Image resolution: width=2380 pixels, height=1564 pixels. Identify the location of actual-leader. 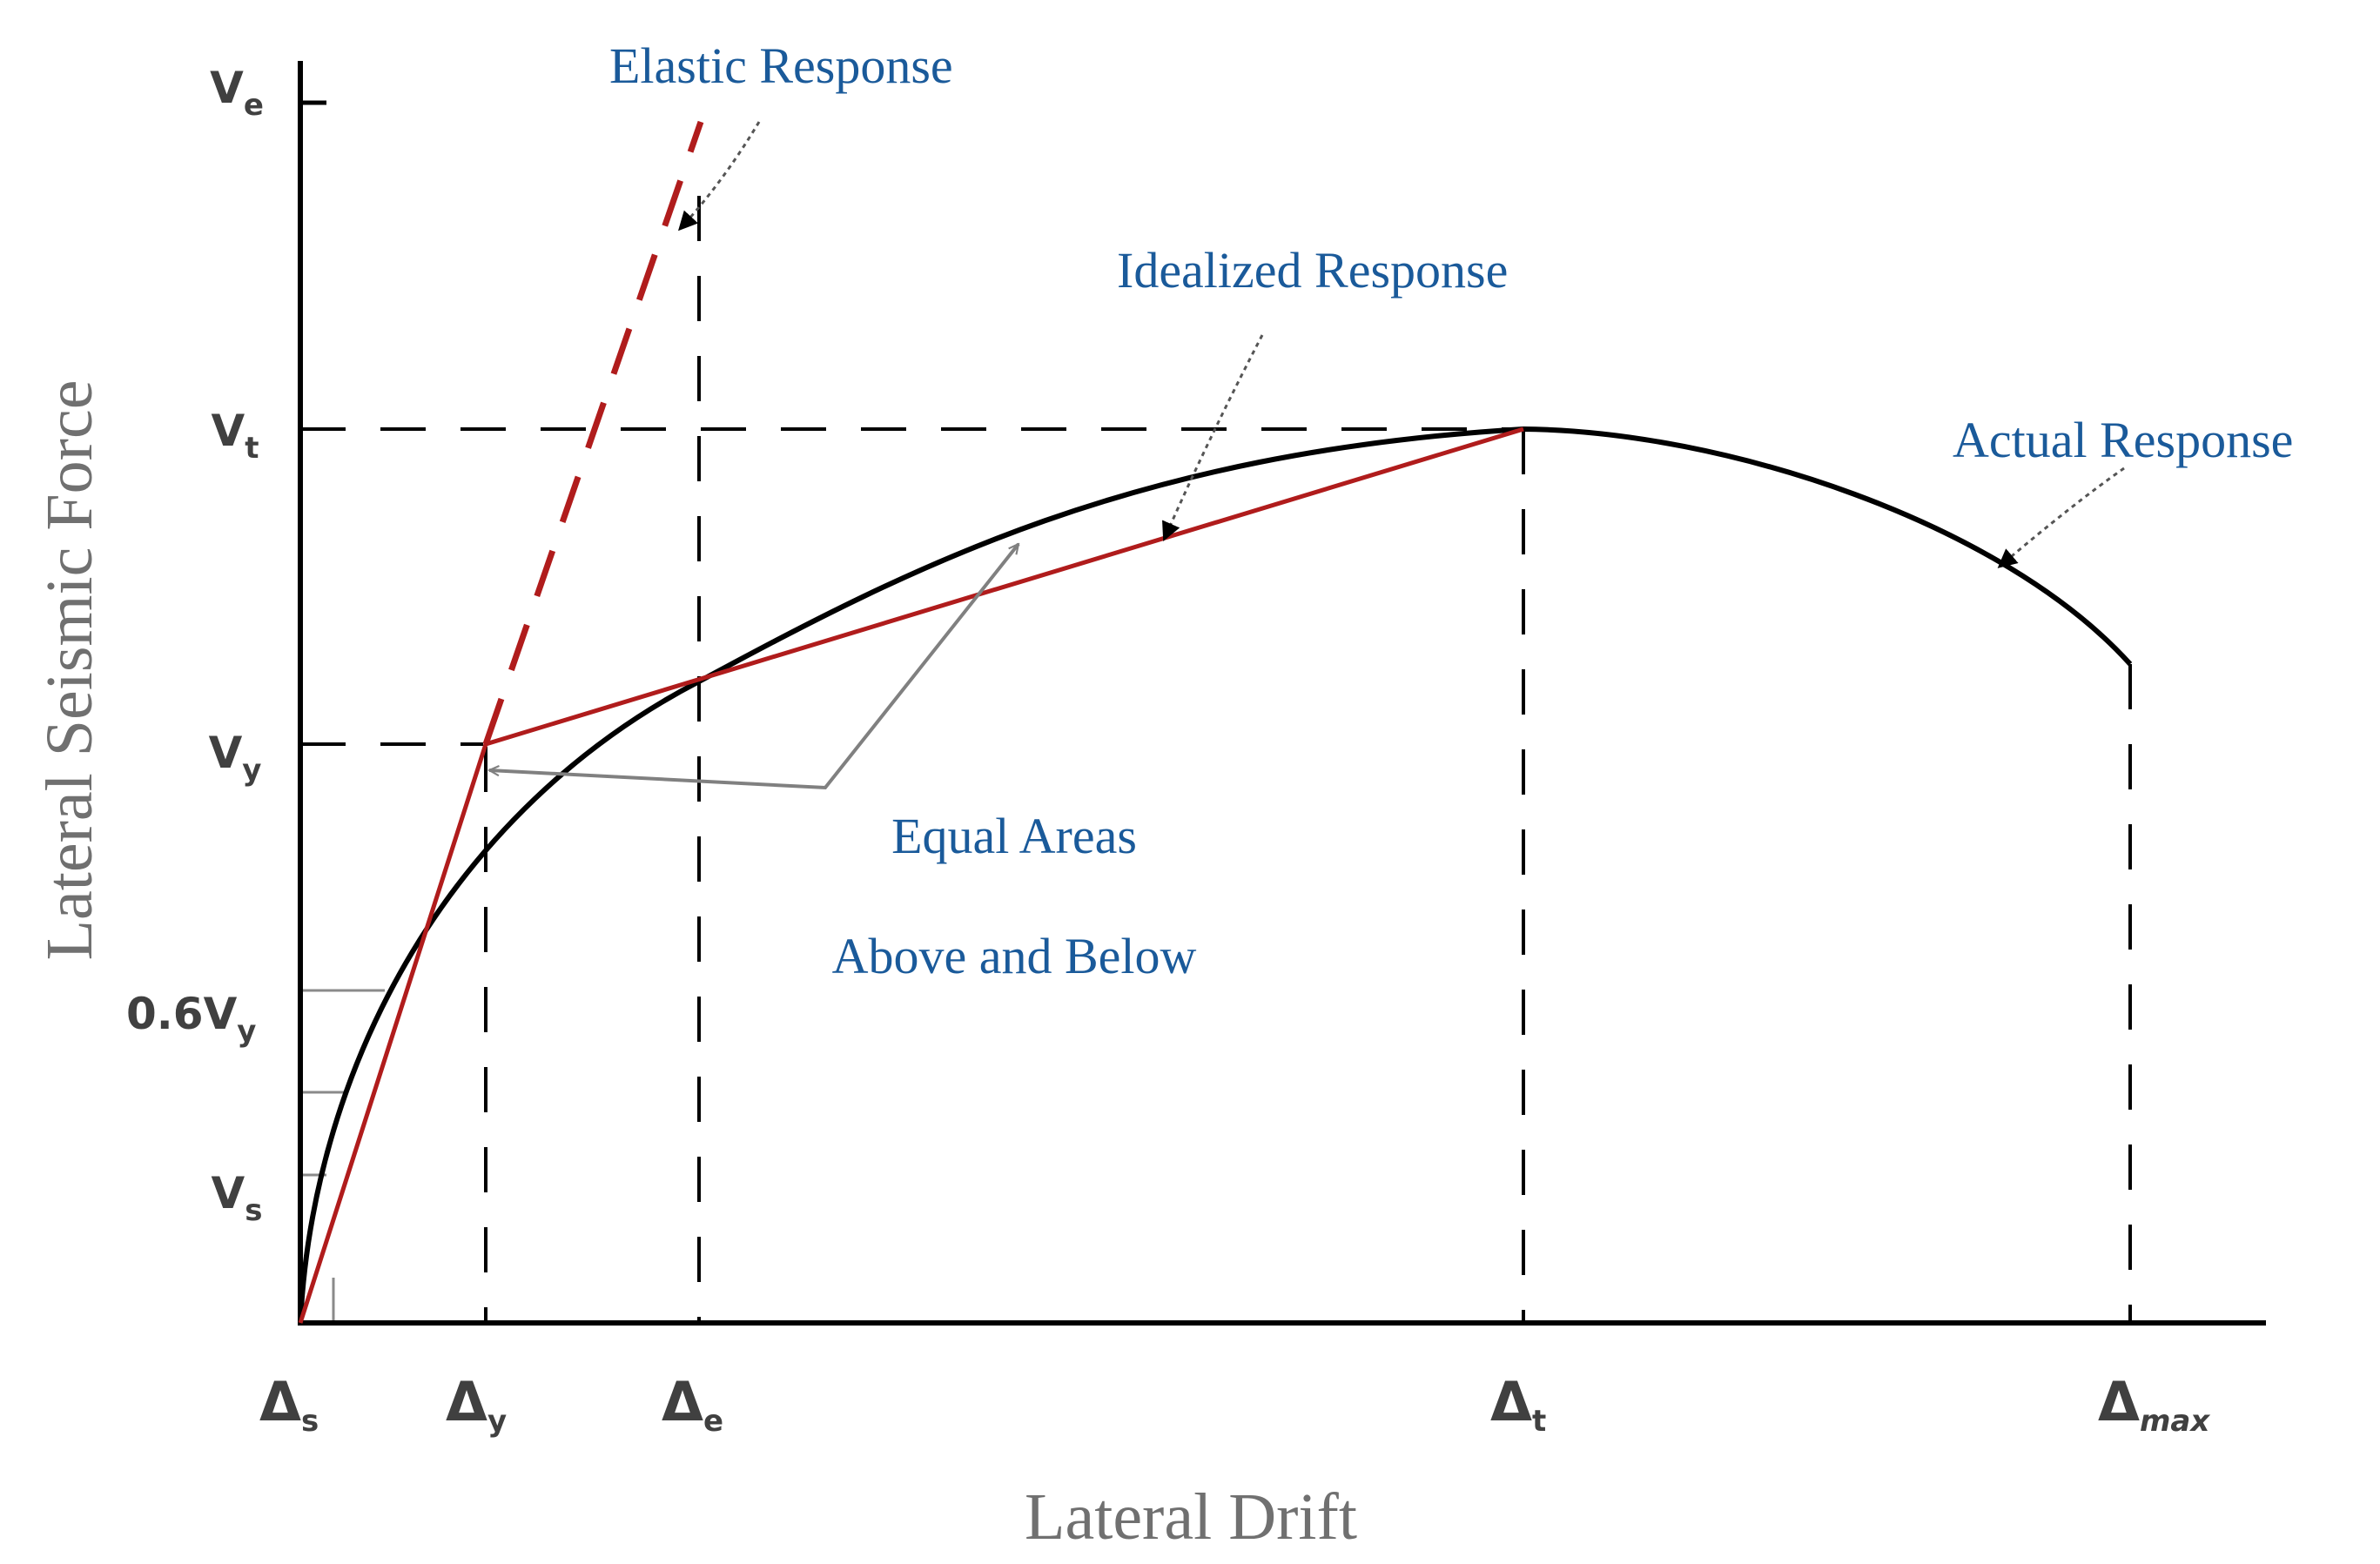
(2061, 517).